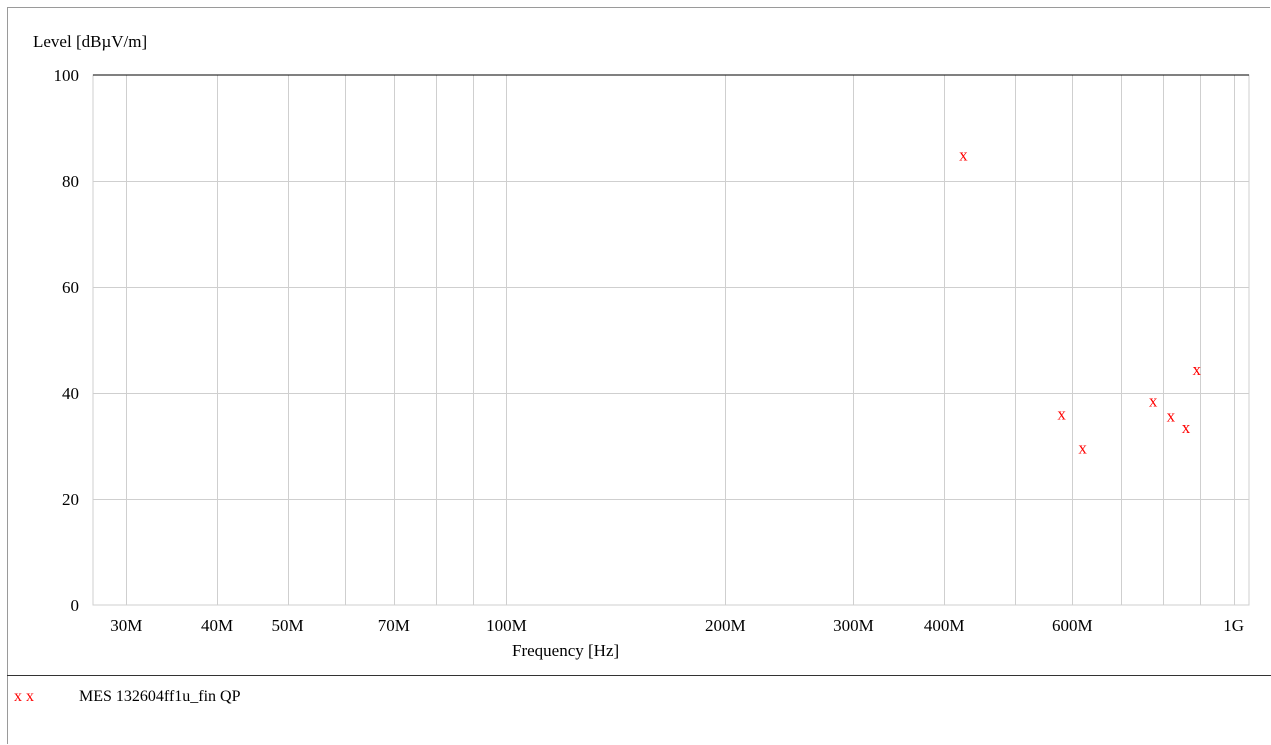 The height and width of the screenshot is (745, 1271). What do you see at coordinates (725, 625) in the screenshot?
I see `x-tick-label: 200M` at bounding box center [725, 625].